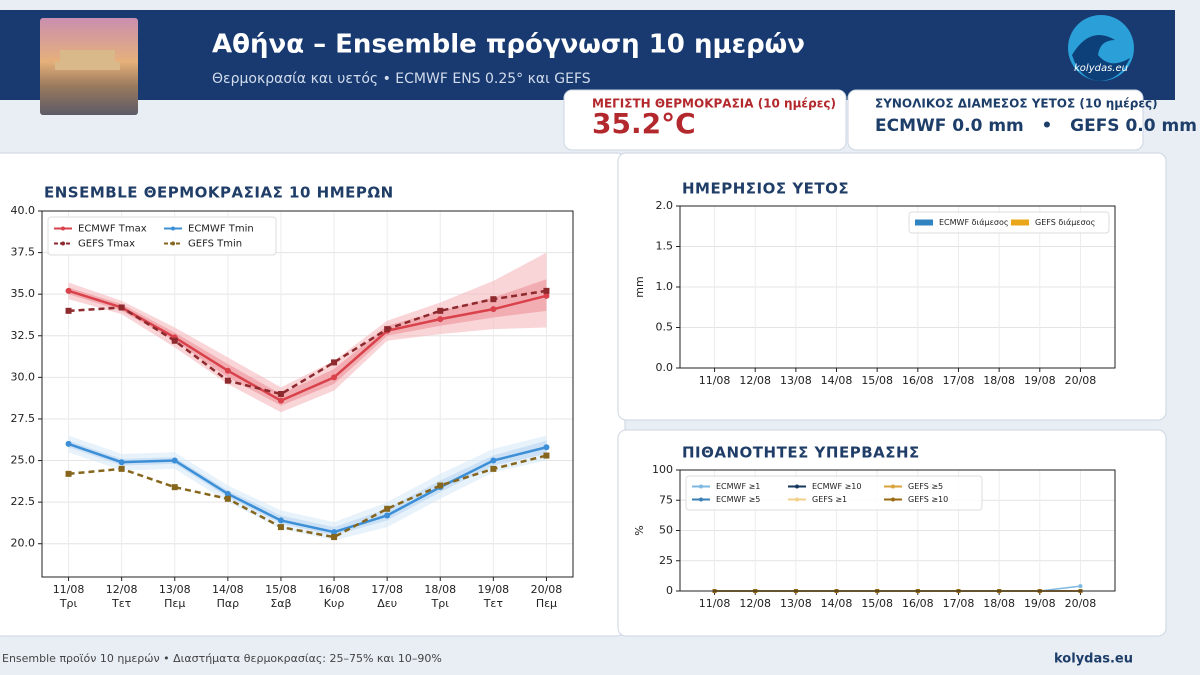  I want to click on y-tick-label: 20.0, so click(23, 543).